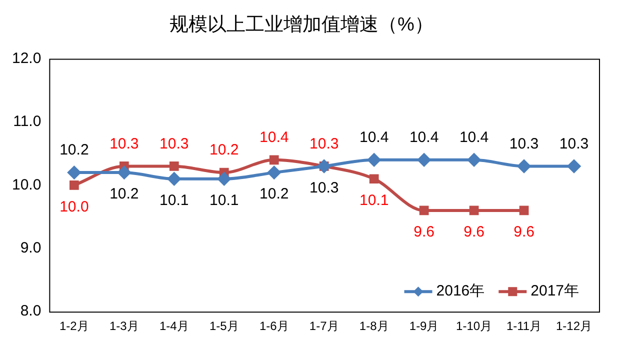 Image resolution: width=621 pixels, height=346 pixels. What do you see at coordinates (31, 311) in the screenshot?
I see `y-tick-label: 8.0` at bounding box center [31, 311].